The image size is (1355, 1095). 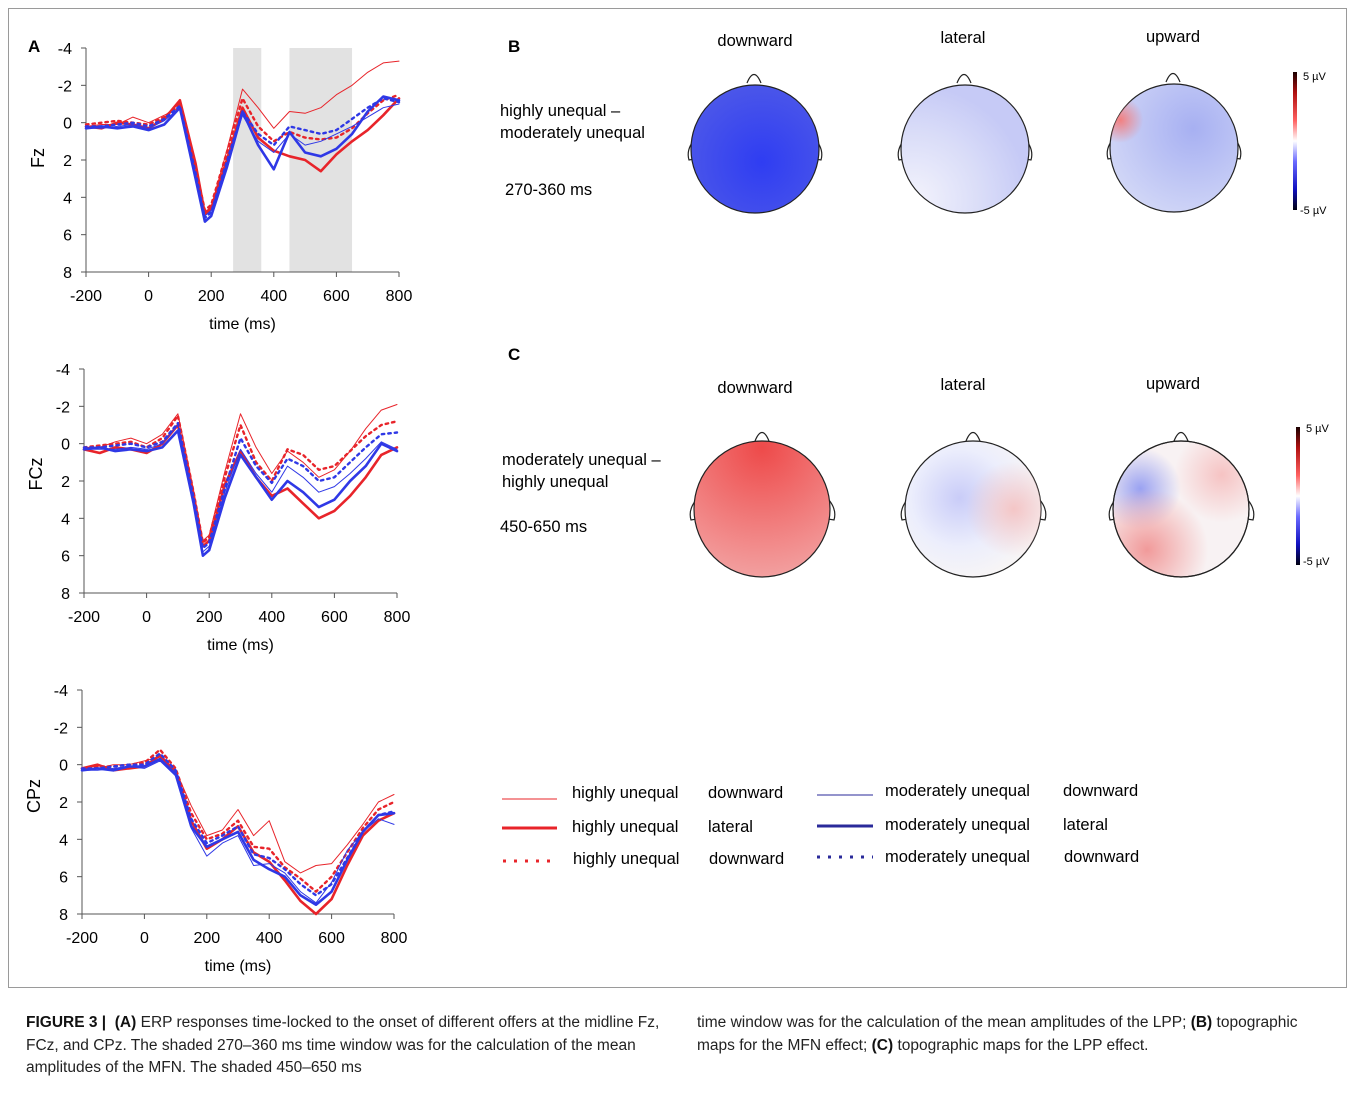 I want to click on erp-plot-fz: -4 -2 0 2 4 6 8 -200 0 200 400 600 800 time (ms) Fz, so click(x=220, y=187).